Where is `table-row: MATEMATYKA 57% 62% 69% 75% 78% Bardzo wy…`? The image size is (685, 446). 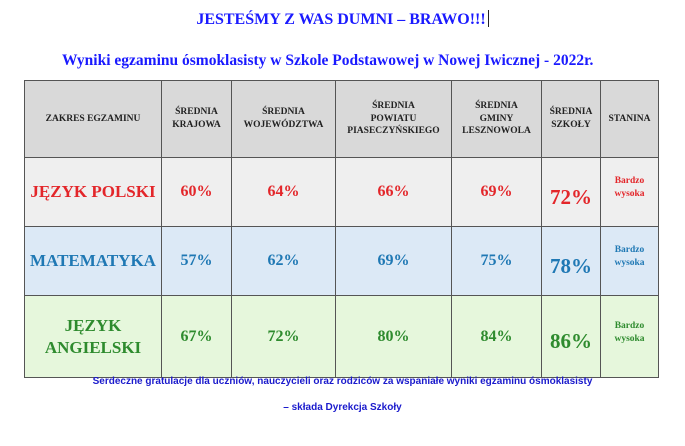
table-row: MATEMATYKA 57% 62% 69% 75% 78% Bardzo wy… is located at coordinates (341, 261).